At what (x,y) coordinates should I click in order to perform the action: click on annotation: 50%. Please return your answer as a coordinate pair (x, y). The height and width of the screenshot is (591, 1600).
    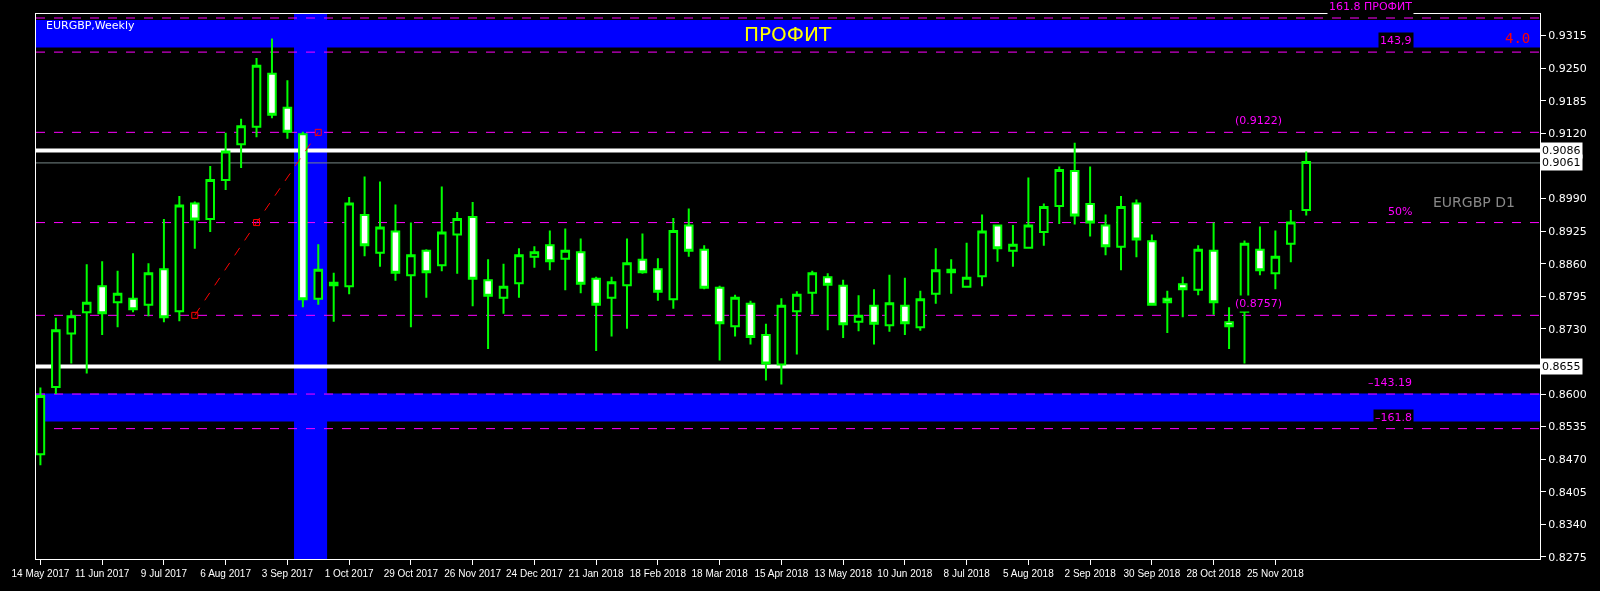
    Looking at the image, I should click on (1400, 211).